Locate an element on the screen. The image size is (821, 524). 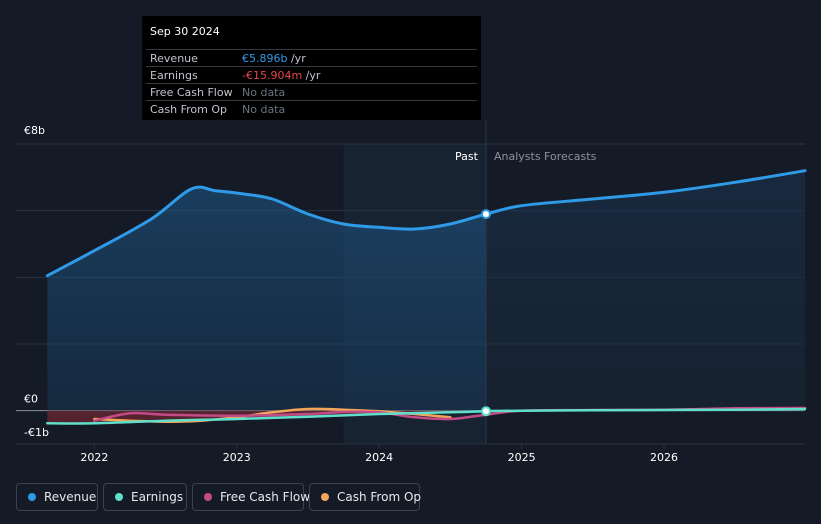
x-tick-label: 2023 is located at coordinates (237, 457).